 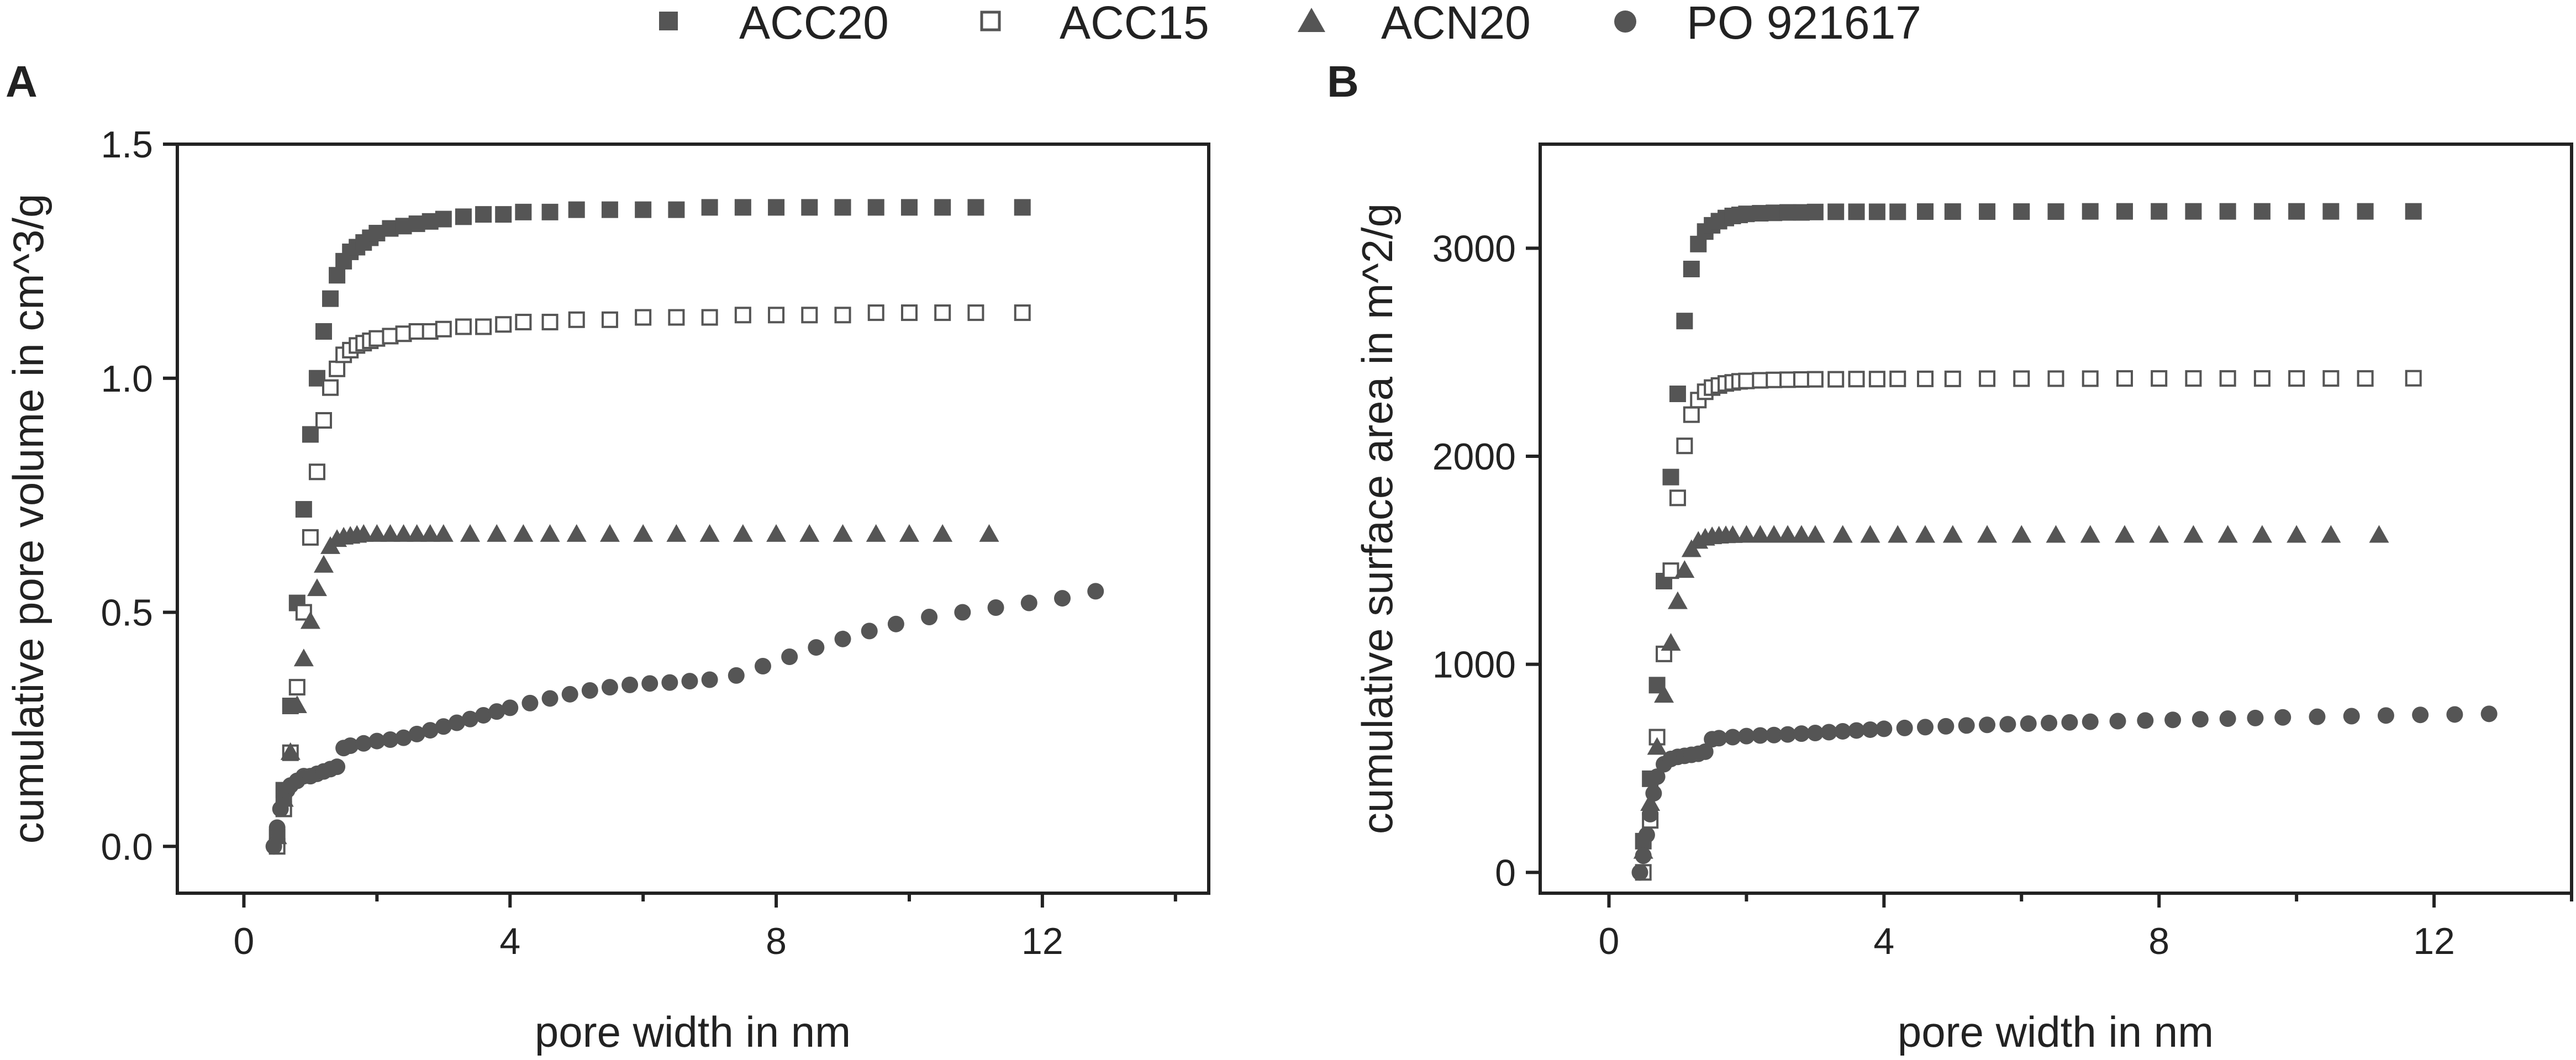 I want to click on y-tick-label-a: 0.0, so click(x=127, y=847).